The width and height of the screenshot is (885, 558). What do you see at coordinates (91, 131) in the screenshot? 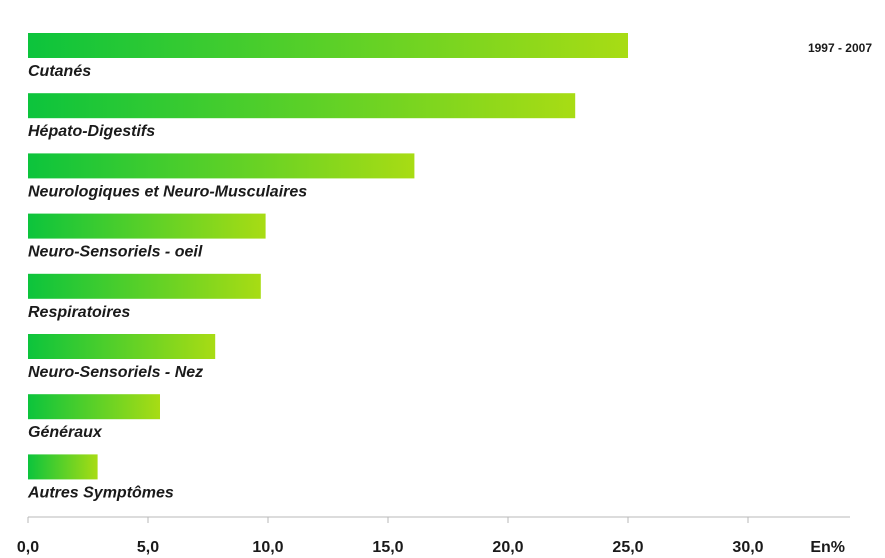
I see `category-label-1: Hépato-Digestifs` at bounding box center [91, 131].